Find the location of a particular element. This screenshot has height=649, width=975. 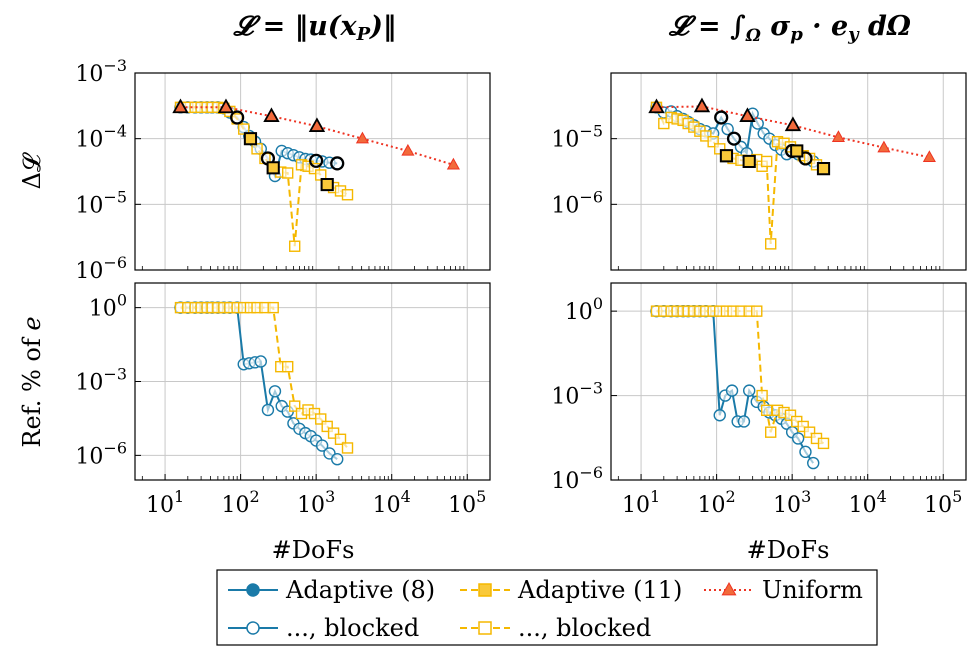

legend-item-4: ..., blocked is located at coordinates (555, 628).